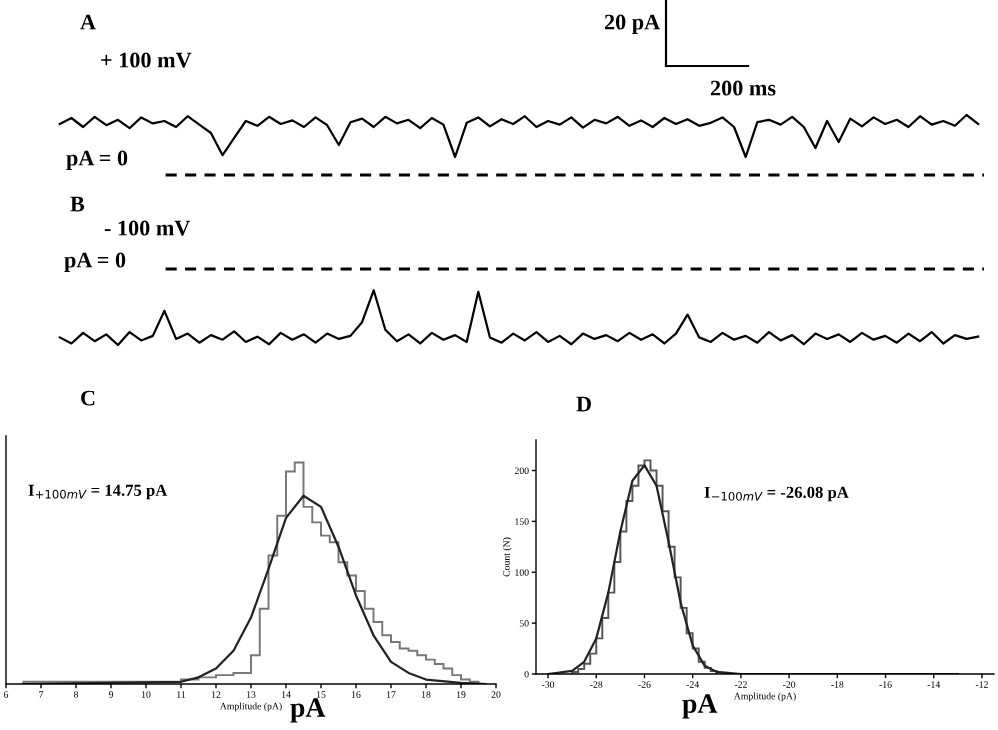 The height and width of the screenshot is (730, 998). What do you see at coordinates (776, 494) in the screenshot?
I see `annotation: I$_{−100mV}$ = -26.08 pA` at bounding box center [776, 494].